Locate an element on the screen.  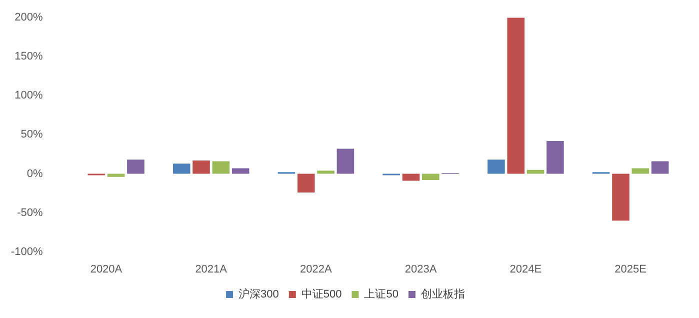
legend-label: 上证50 is located at coordinates (381, 294).